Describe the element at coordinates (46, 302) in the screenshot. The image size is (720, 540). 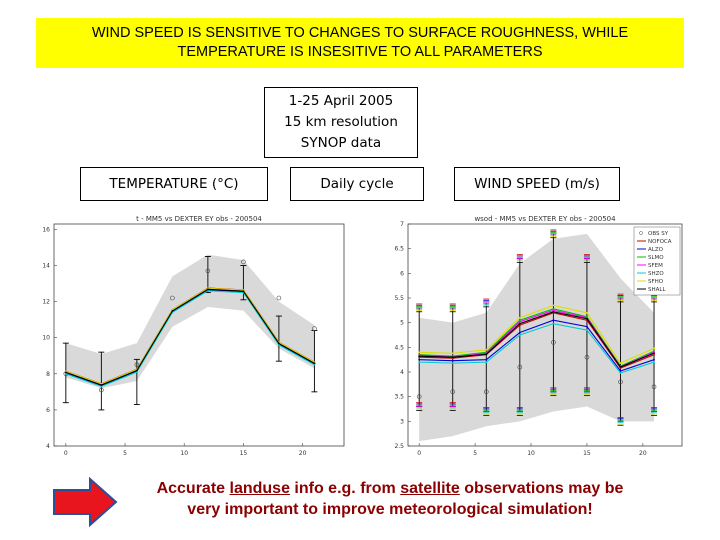
I see `y-tick-label: 12` at that location.